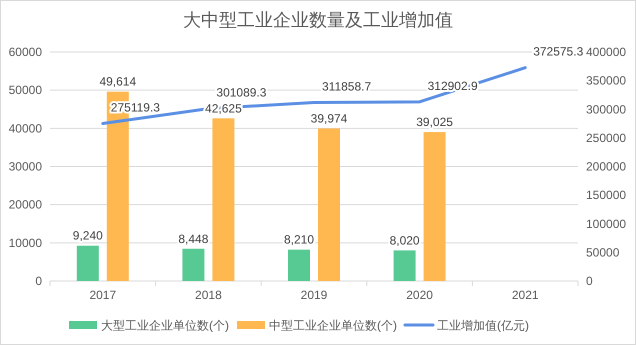  I want to click on y2-tick-label: 0, so click(589, 281).